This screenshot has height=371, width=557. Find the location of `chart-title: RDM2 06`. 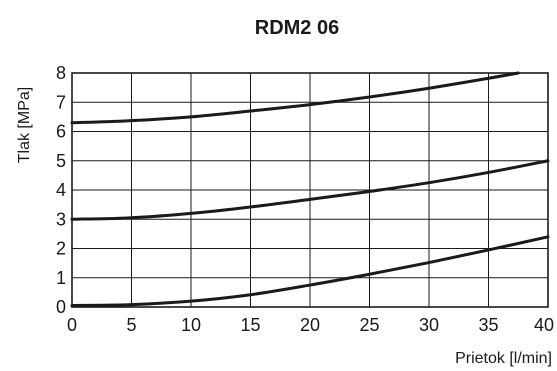

chart-title: RDM2 06 is located at coordinates (297, 28).